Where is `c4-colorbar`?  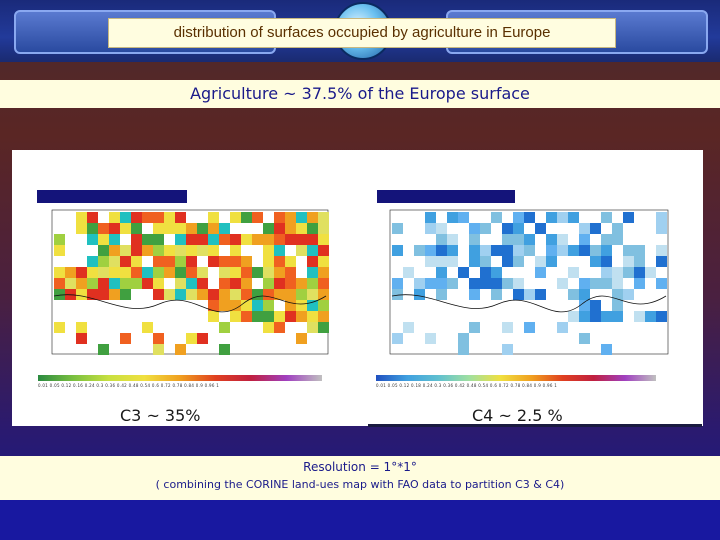
c4-colorbar is located at coordinates (516, 378).